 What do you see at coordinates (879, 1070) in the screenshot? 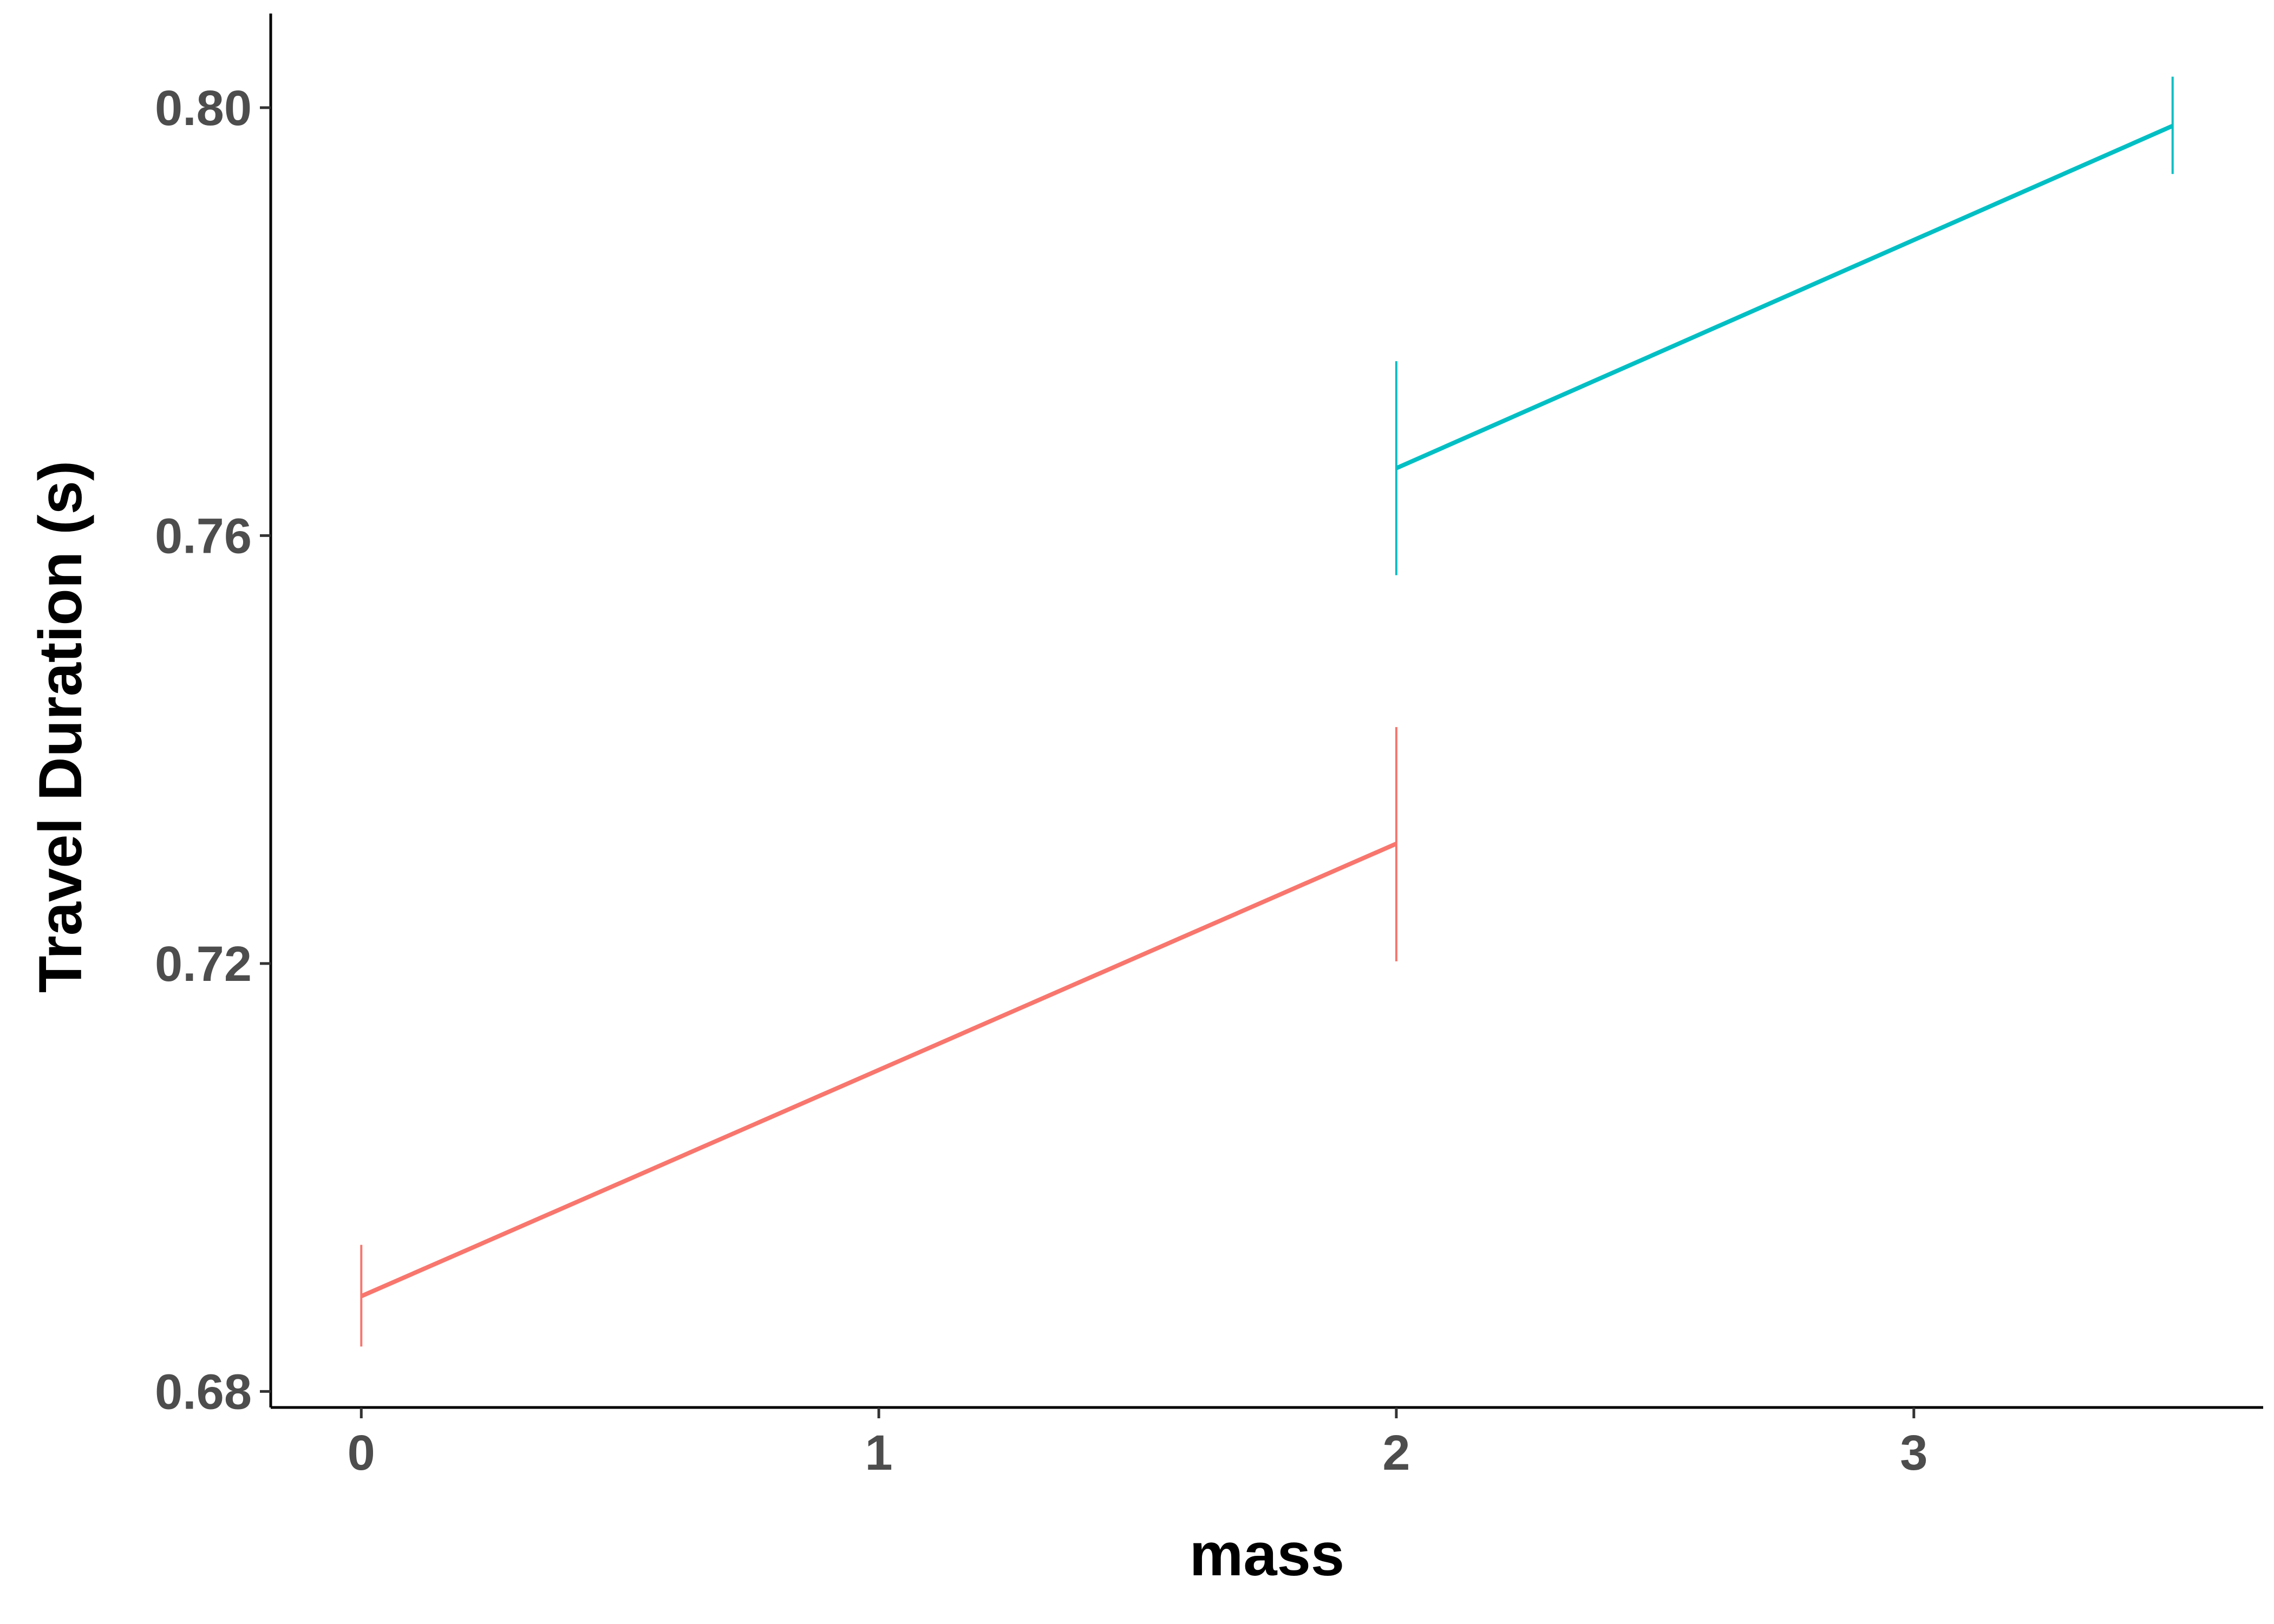
I see `series-1-line` at bounding box center [879, 1070].